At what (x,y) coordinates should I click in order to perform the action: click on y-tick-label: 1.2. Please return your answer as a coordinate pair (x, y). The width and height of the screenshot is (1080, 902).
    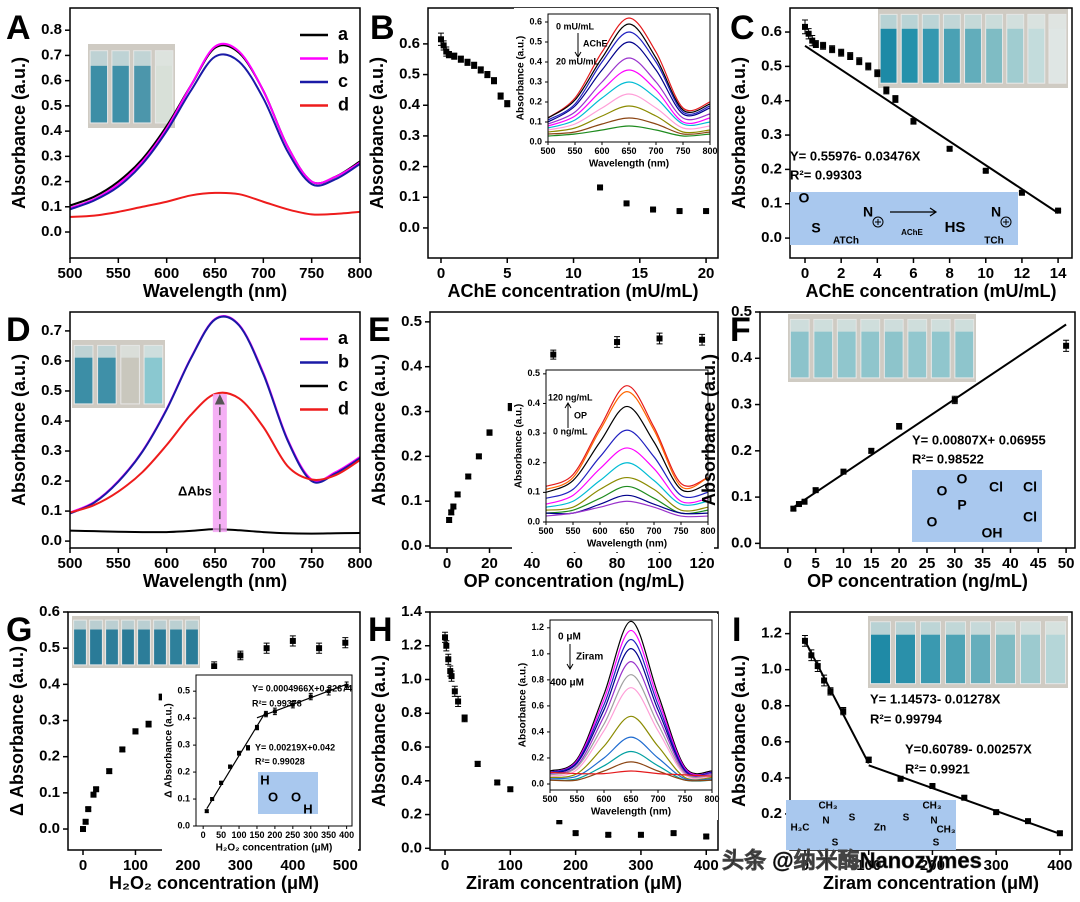
    Looking at the image, I should click on (411, 645).